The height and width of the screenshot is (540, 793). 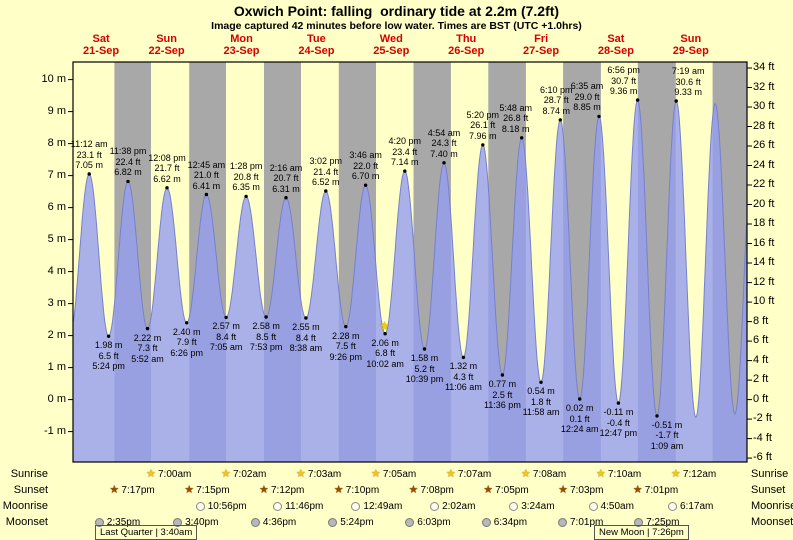 I want to click on y-axis-label-m: -1 m, so click(x=55, y=430).